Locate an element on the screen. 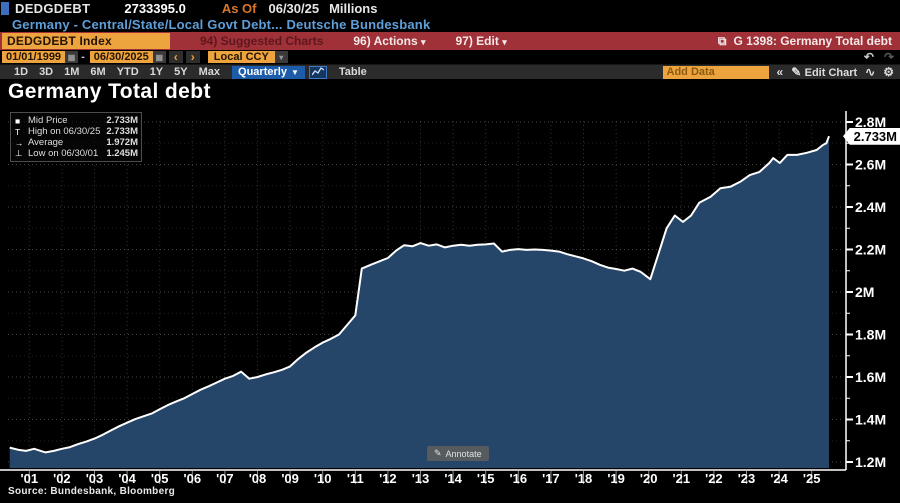  range-button-max: Max is located at coordinates (209, 72).